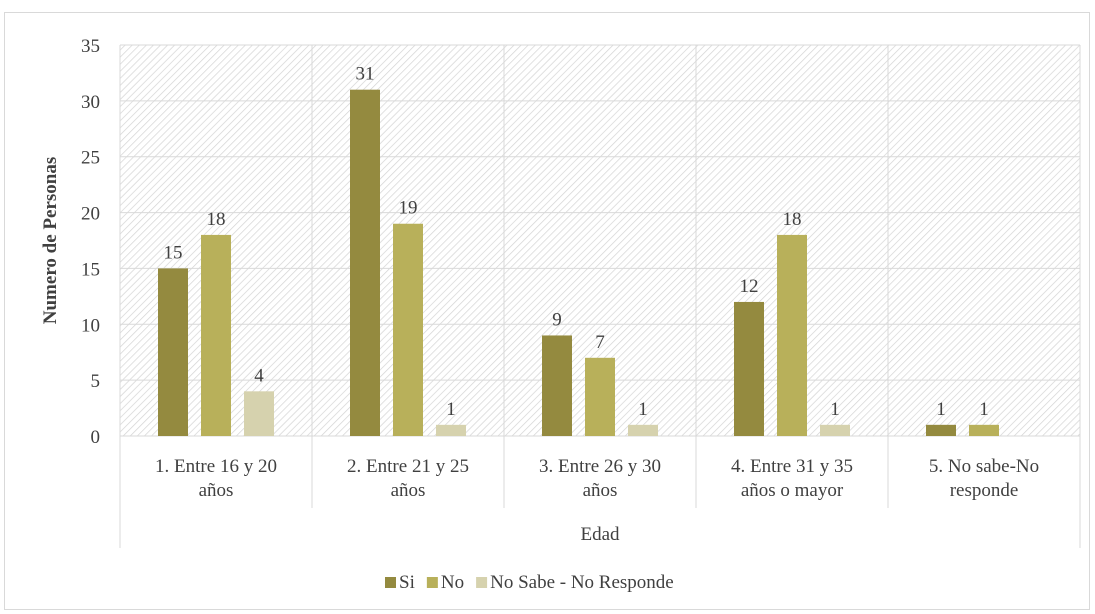 Image resolution: width=1095 pixels, height=614 pixels. Describe the element at coordinates (600, 534) in the screenshot. I see `x-axis-title: Edad` at that location.